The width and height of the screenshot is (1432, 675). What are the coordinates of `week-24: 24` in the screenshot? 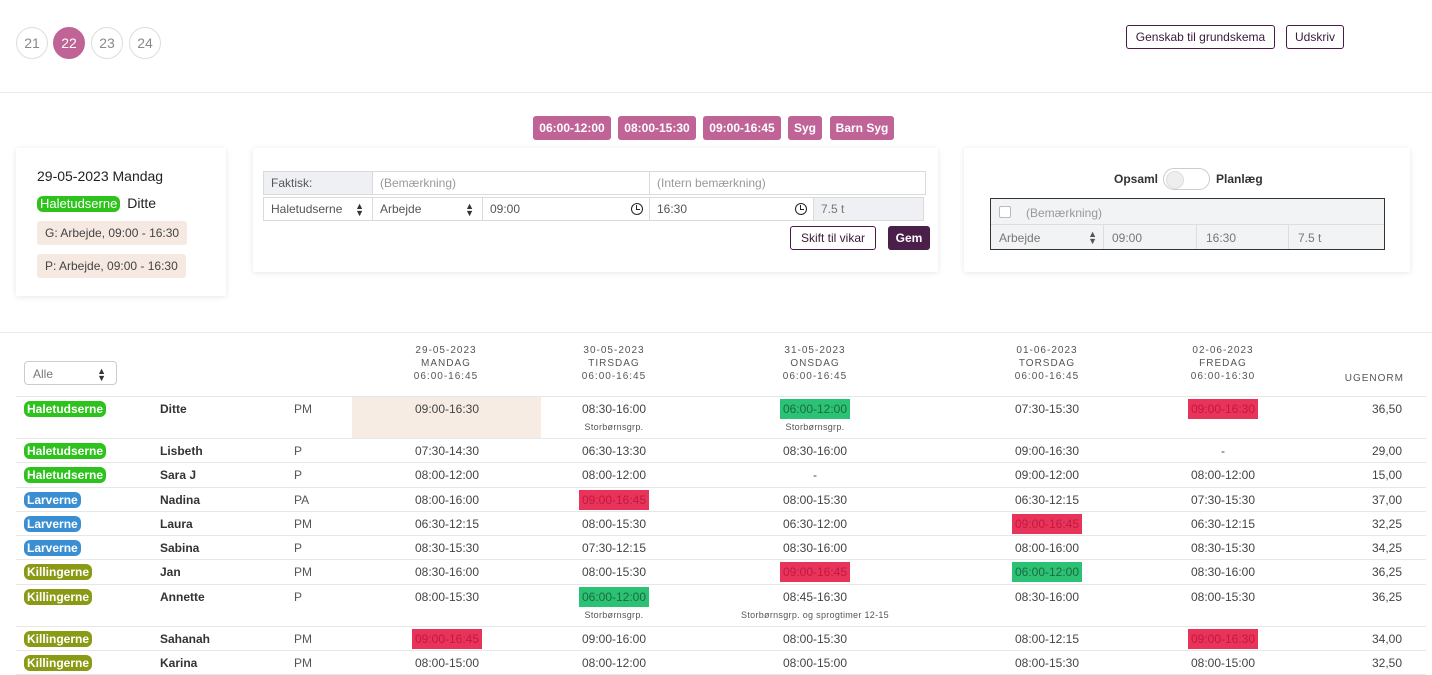 It's located at (145, 43).